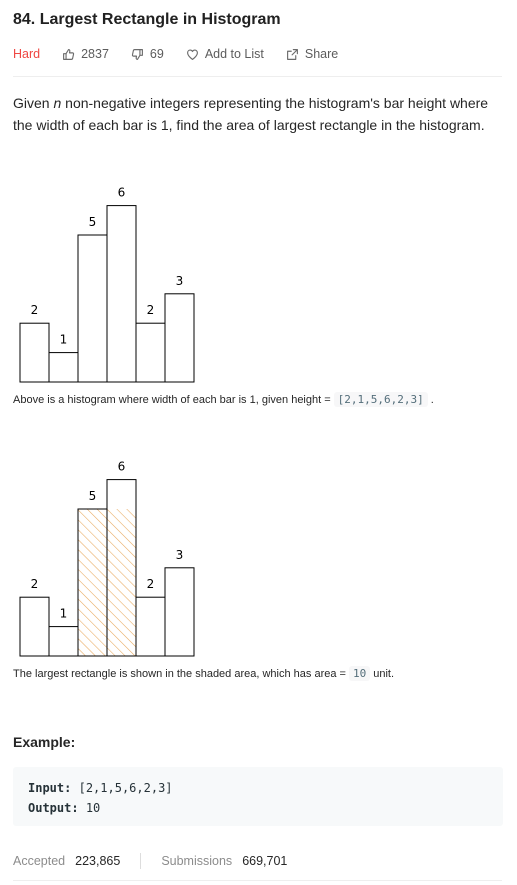 This screenshot has width=517, height=885. Describe the element at coordinates (27, 54) in the screenshot. I see `difficulty-badge: Hard` at that location.